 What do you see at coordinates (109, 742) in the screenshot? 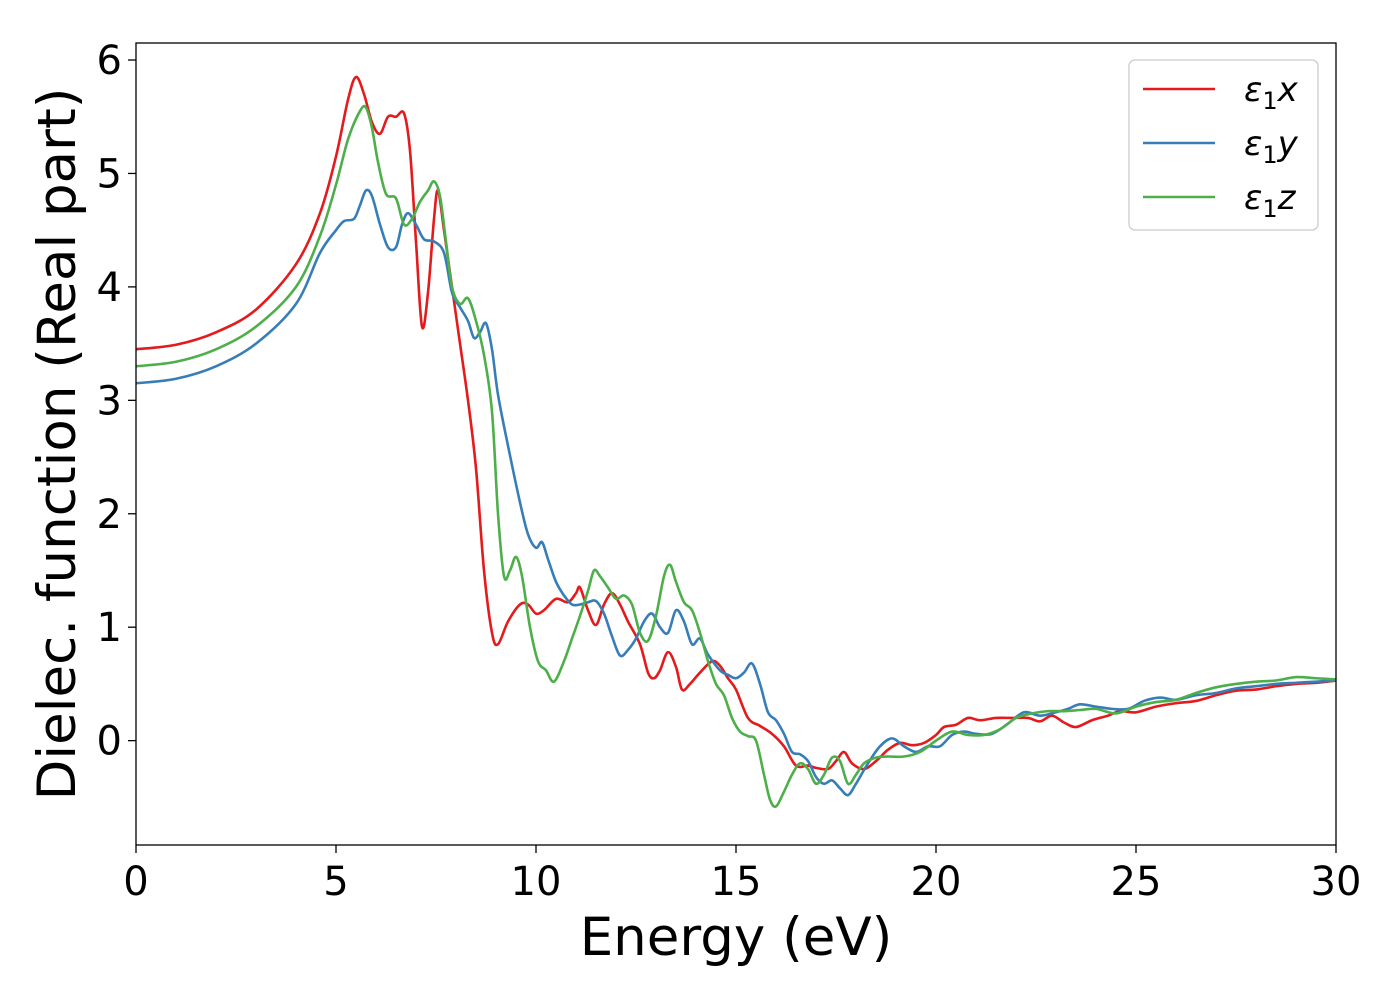
I see `y-tick-label: 0` at bounding box center [109, 742].